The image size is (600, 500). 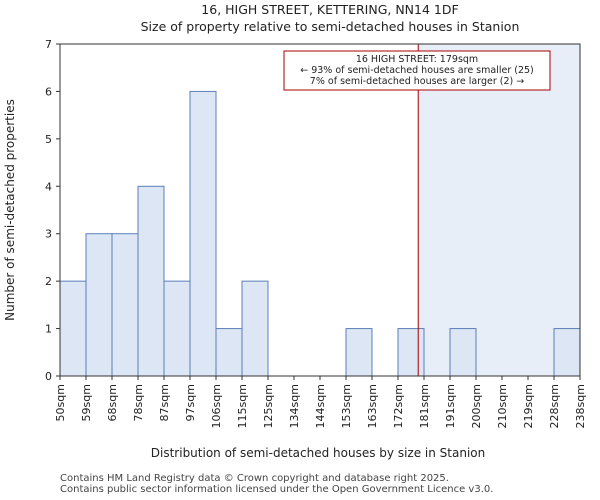 What do you see at coordinates (417, 59) in the screenshot?
I see `annotation-line-1: 16 HIGH STREET: 179sqm` at bounding box center [417, 59].